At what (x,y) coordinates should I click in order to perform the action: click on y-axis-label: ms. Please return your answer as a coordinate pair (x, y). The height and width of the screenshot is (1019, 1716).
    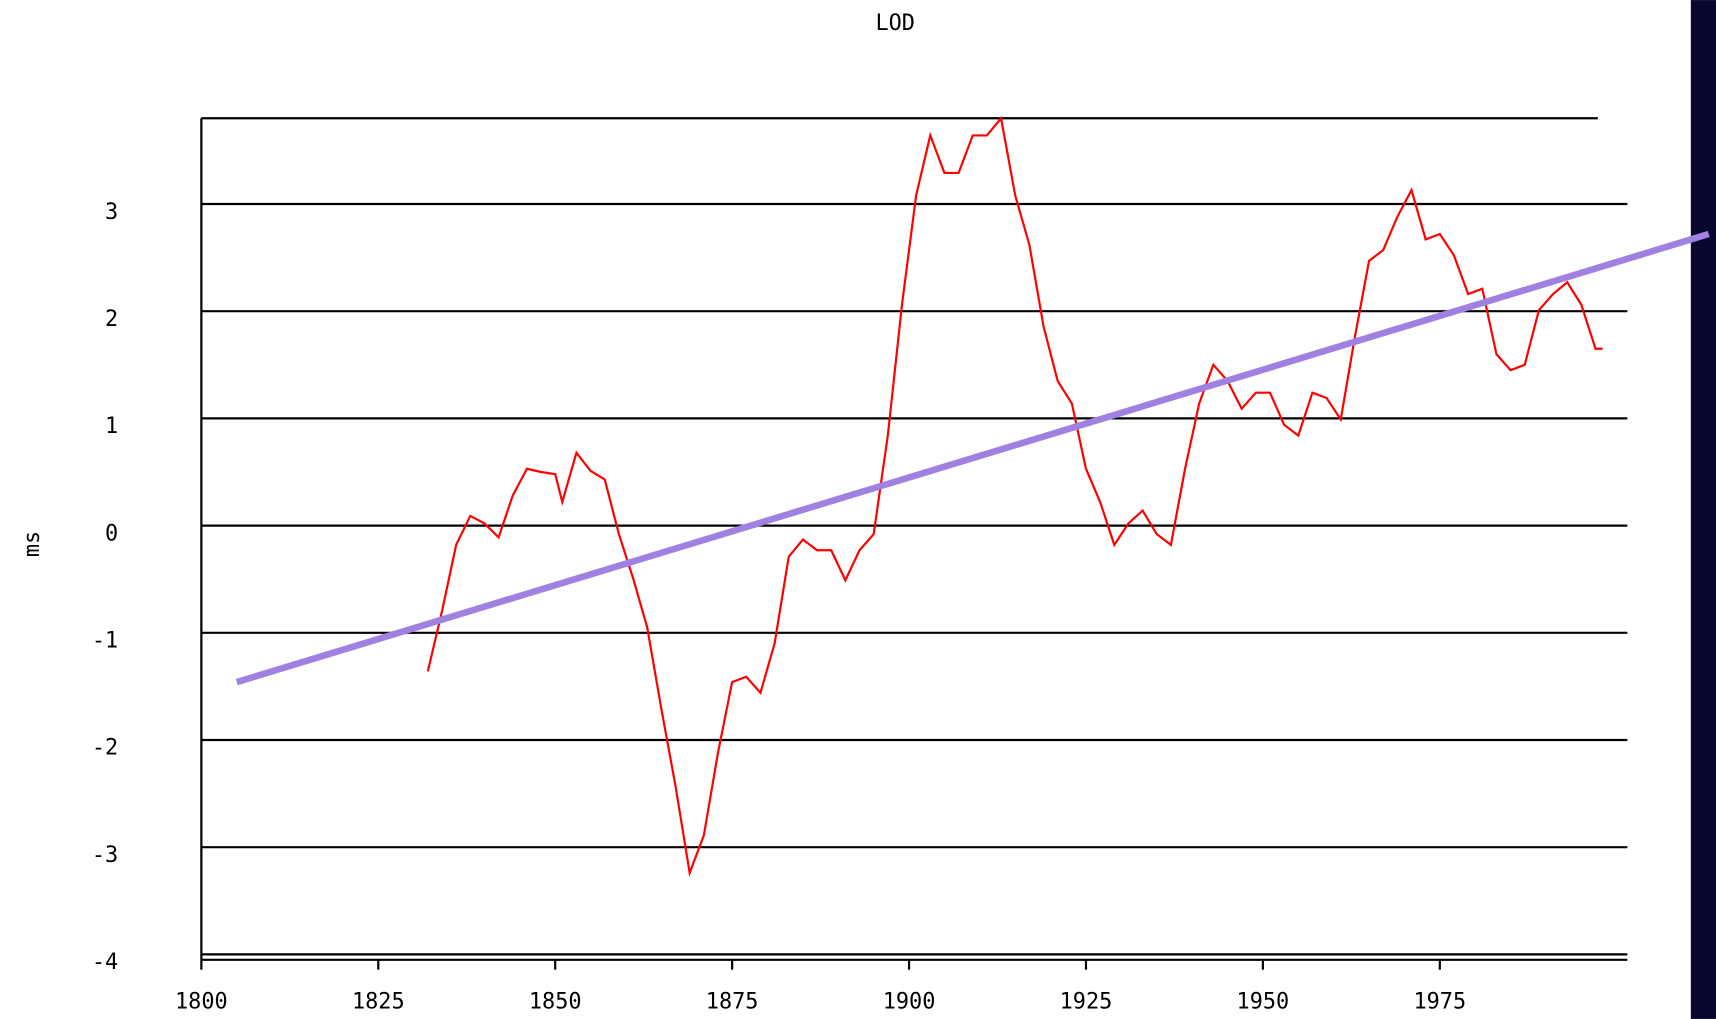
    Looking at the image, I should click on (32, 544).